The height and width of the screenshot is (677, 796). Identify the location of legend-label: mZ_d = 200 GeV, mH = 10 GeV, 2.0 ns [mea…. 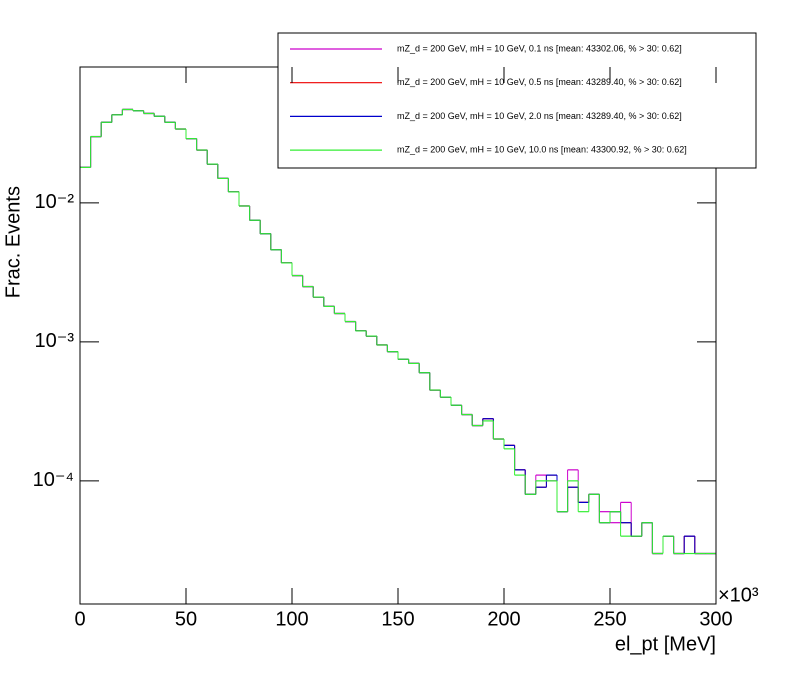
(539, 116).